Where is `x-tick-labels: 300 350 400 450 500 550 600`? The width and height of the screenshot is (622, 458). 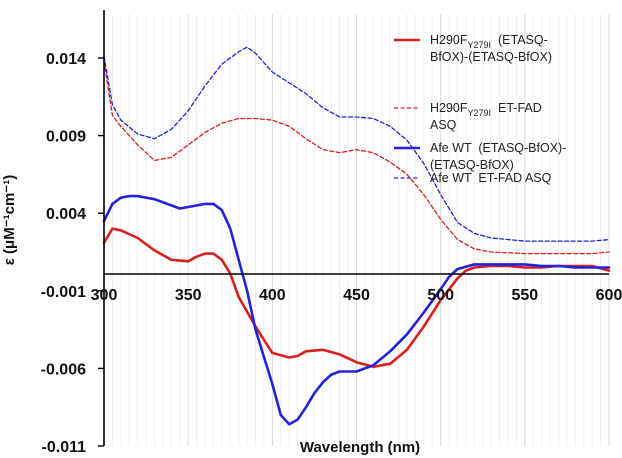
x-tick-labels: 300 350 400 450 500 550 600 is located at coordinates (356, 295).